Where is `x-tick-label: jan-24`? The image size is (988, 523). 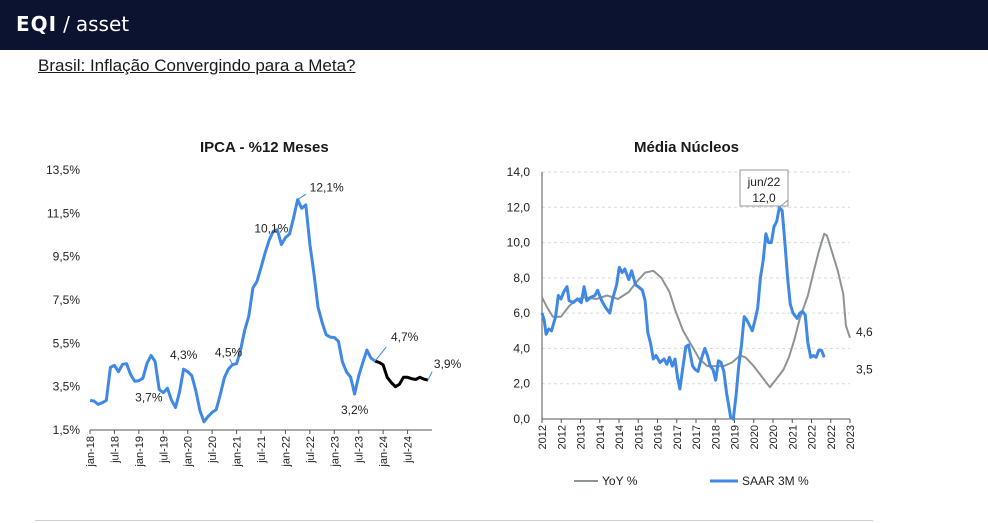 x-tick-label: jan-24 is located at coordinates (384, 452).